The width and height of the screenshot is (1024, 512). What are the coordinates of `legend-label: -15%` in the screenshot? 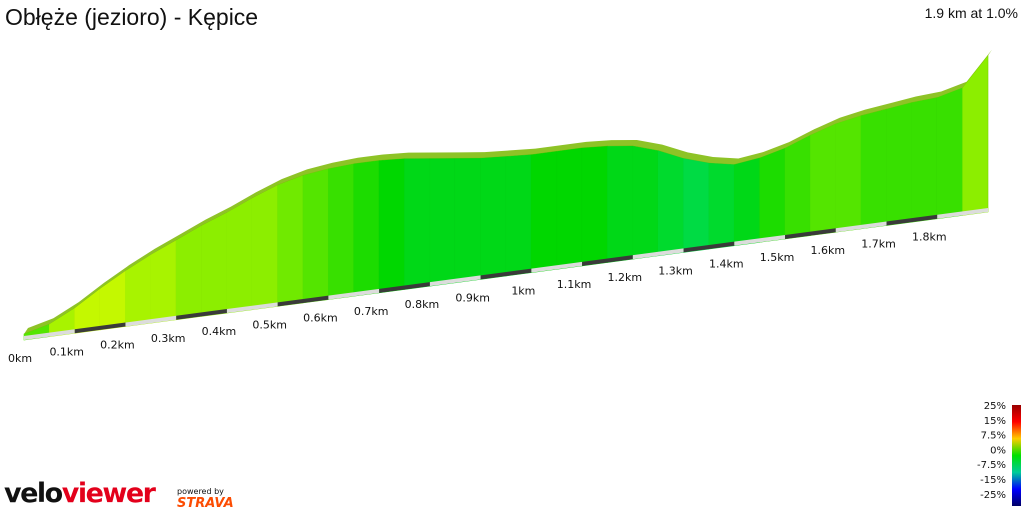 It's located at (993, 480).